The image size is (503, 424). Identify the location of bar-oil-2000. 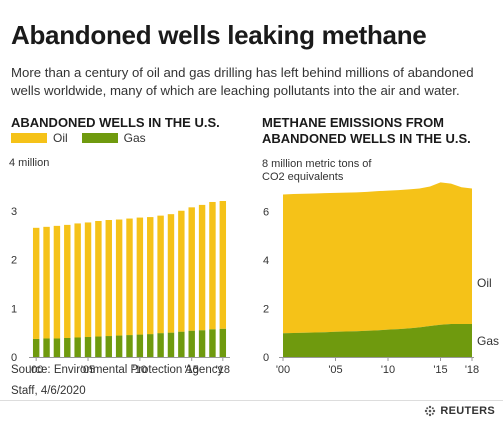
(36, 283).